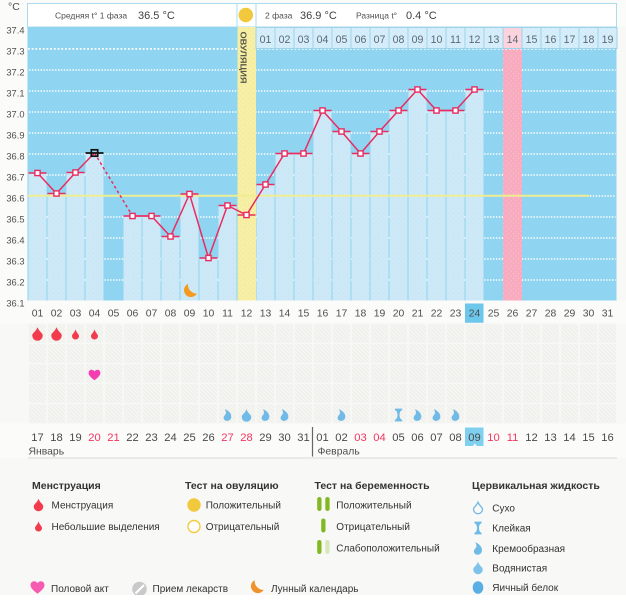 The height and width of the screenshot is (600, 626). What do you see at coordinates (15, 136) in the screenshot?
I see `svg-text: 36.9` at bounding box center [15, 136].